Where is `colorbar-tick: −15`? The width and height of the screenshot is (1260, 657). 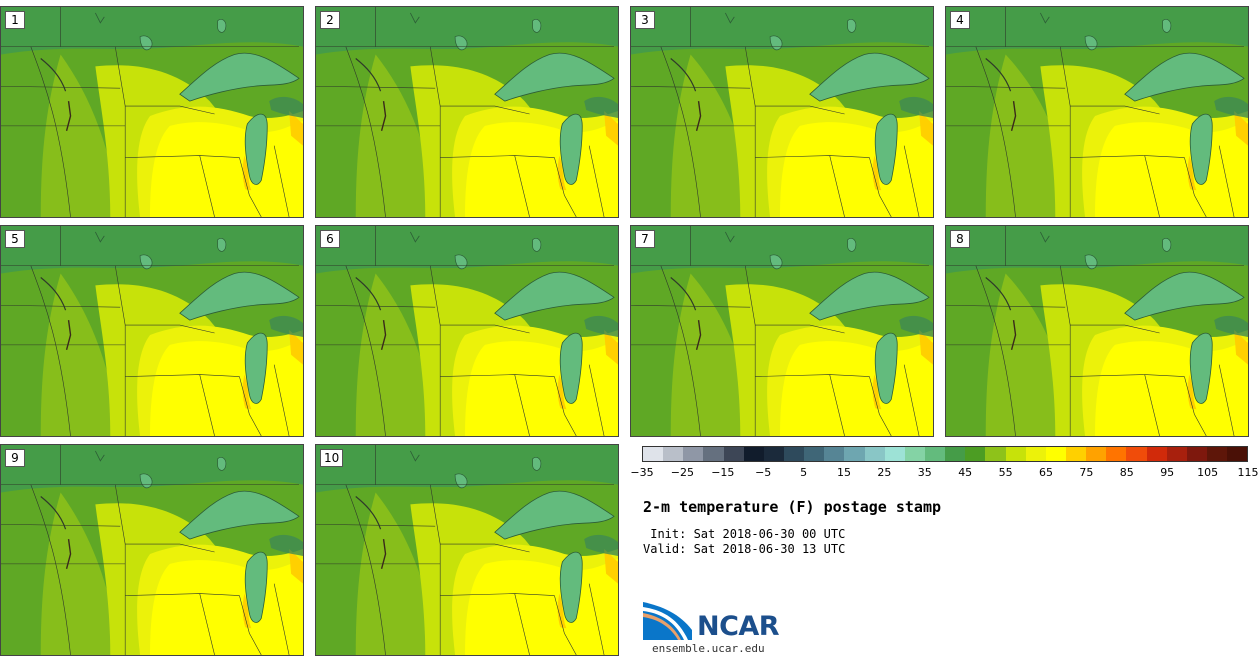 colorbar-tick: −15 is located at coordinates (723, 472).